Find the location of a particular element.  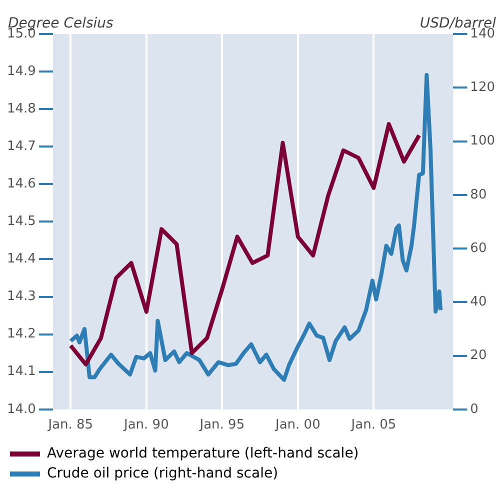

y-tick-label: 14.0 is located at coordinates (21, 409).